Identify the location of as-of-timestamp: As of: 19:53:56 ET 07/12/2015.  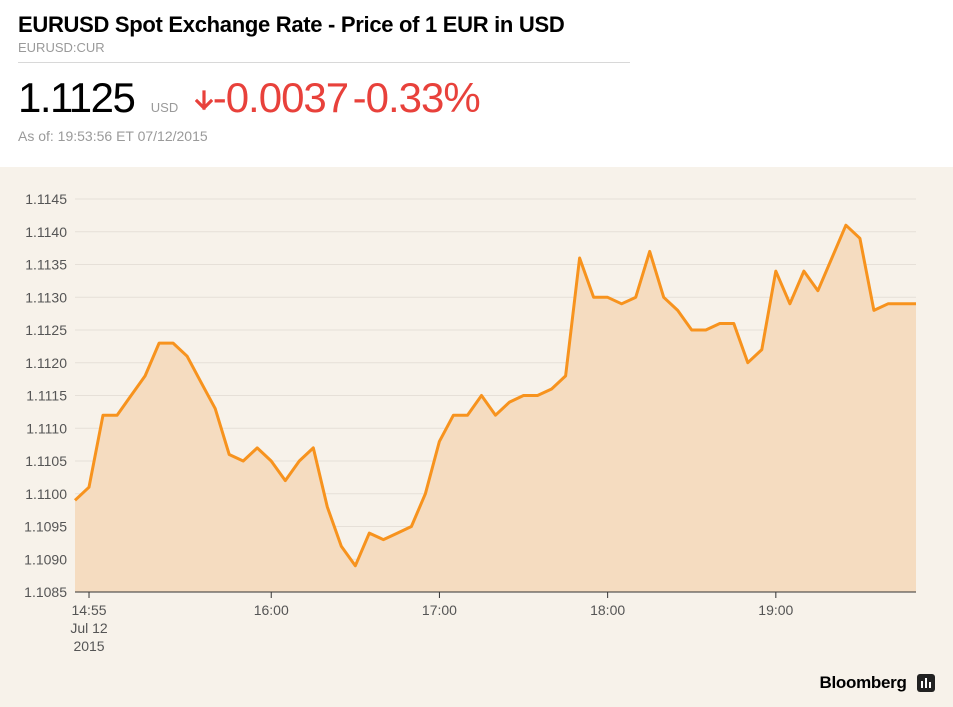
(113, 136).